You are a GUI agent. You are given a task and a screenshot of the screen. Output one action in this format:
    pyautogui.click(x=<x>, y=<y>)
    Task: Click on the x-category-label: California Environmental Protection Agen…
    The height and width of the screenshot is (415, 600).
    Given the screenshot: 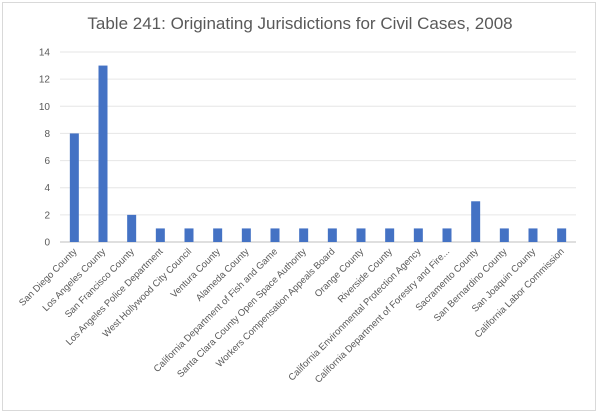 What is the action you would take?
    pyautogui.click(x=354, y=314)
    